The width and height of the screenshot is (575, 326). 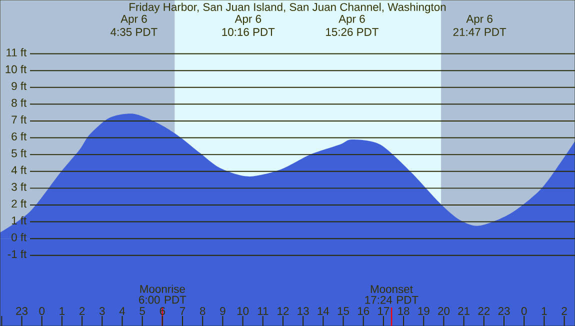 What do you see at coordinates (19, 119) in the screenshot?
I see `y-tick-label: 7 ft` at bounding box center [19, 119].